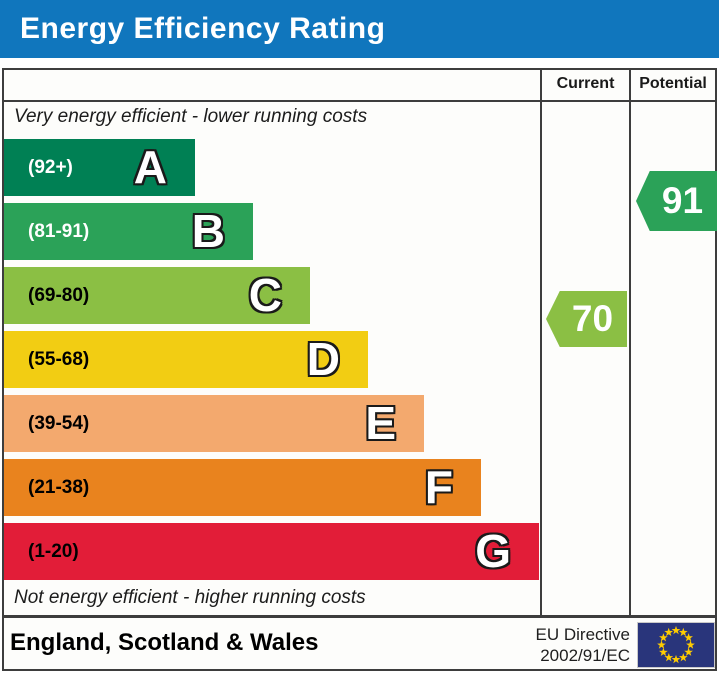 The width and height of the screenshot is (719, 675). What do you see at coordinates (186, 359) in the screenshot?
I see `band-d: (55-68) D` at bounding box center [186, 359].